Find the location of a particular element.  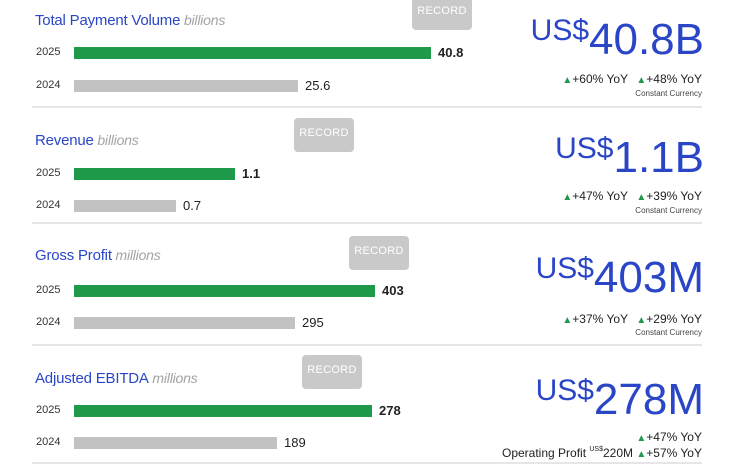

headline-value: US$403M is located at coordinates (620, 277).